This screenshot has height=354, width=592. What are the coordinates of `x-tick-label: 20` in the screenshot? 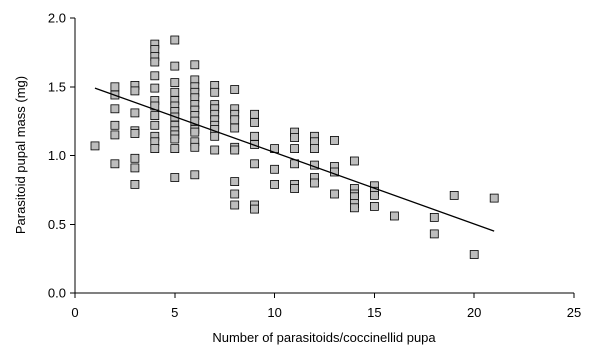 It's located at (474, 312).